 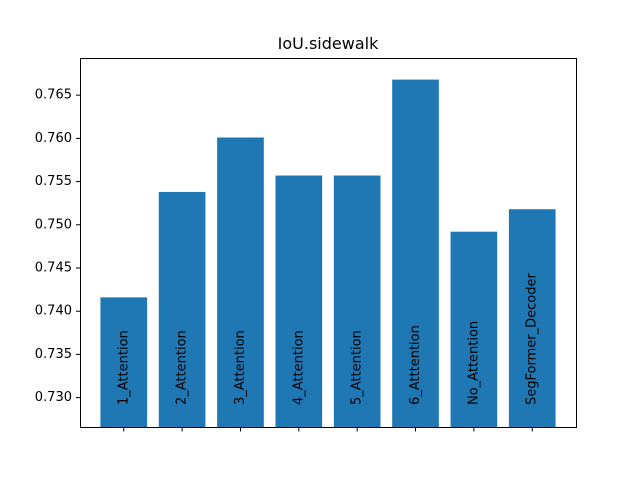 What do you see at coordinates (357, 301) in the screenshot?
I see `bar-5-attention` at bounding box center [357, 301].